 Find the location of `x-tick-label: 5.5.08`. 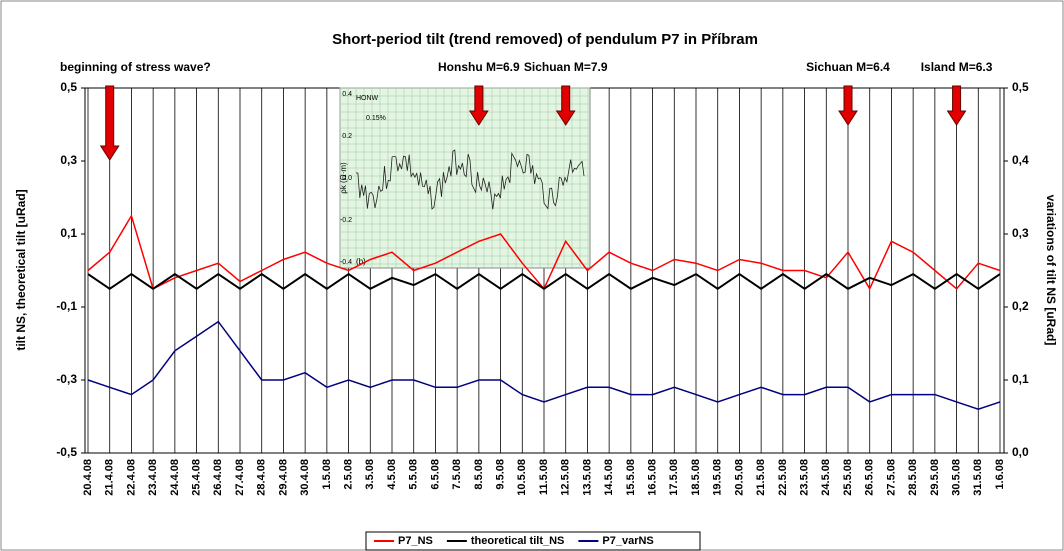

x-tick-label: 5.5.08 is located at coordinates (414, 474).